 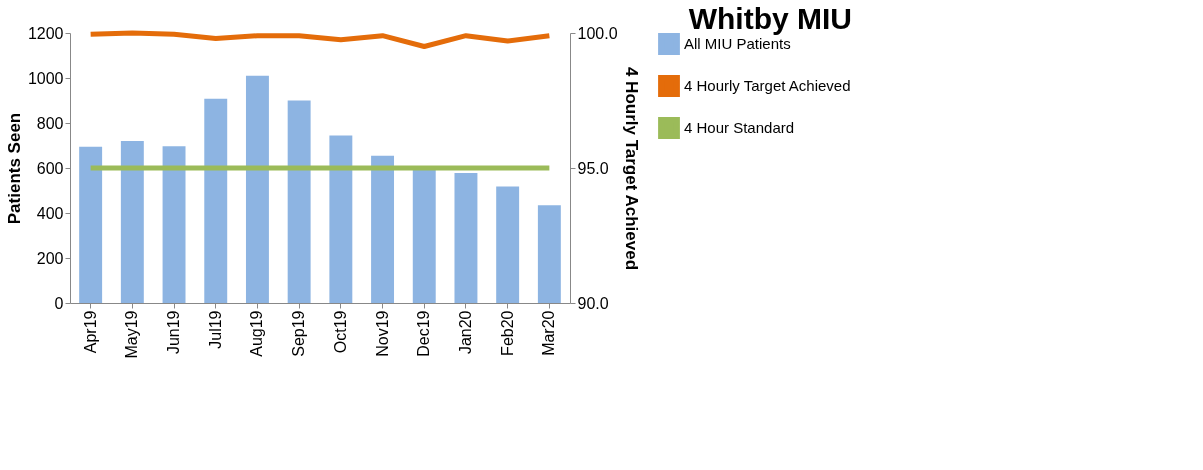 I want to click on legend-label: All MIU Patients, so click(x=737, y=43).